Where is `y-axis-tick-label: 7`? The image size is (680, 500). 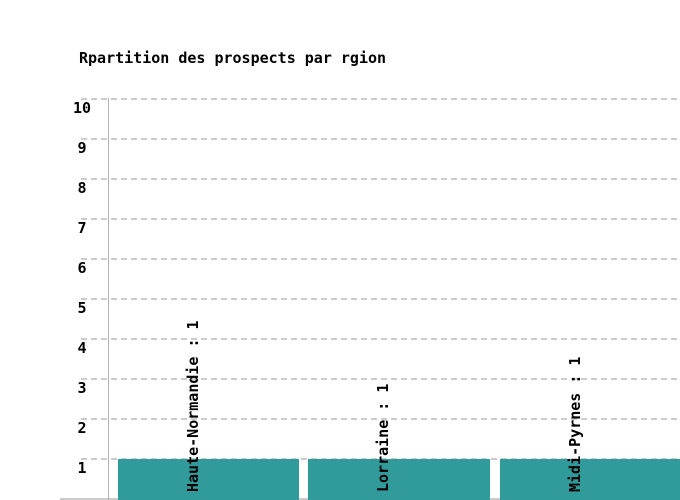
y-axis-tick-label: 7 is located at coordinates (82, 228).